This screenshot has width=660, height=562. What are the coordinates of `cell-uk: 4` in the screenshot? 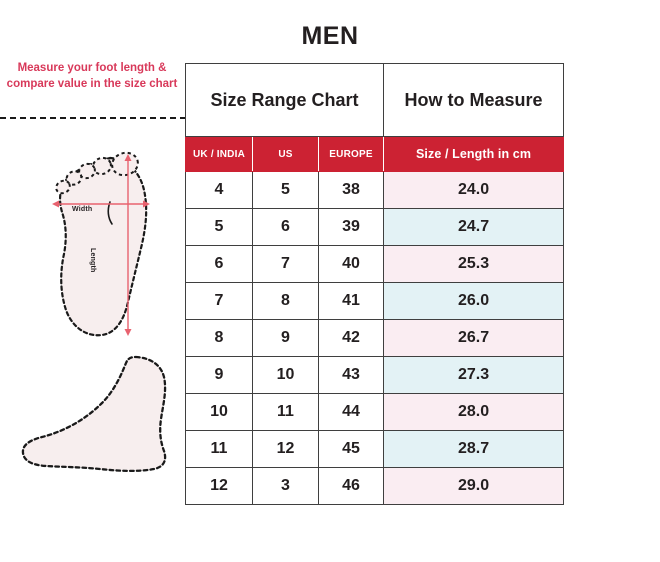 It's located at (219, 190).